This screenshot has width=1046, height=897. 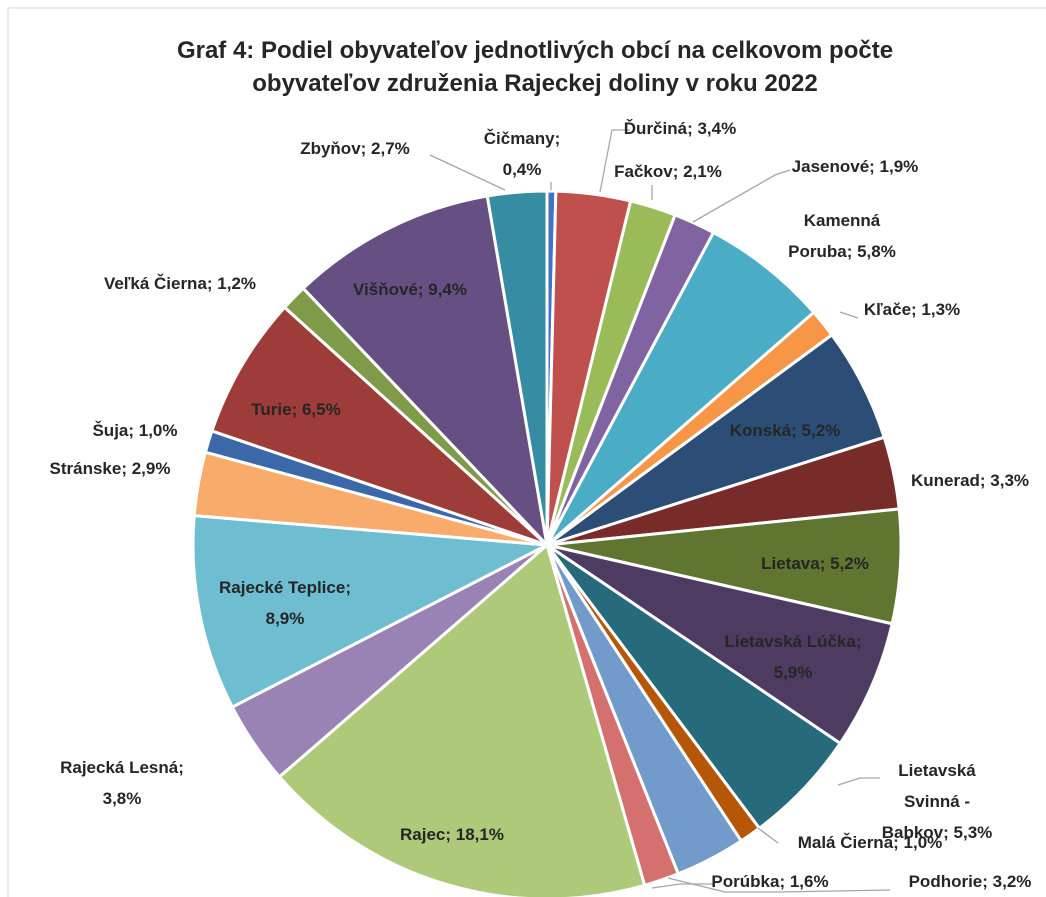 What do you see at coordinates (122, 798) in the screenshot?
I see `text-line: 3,8%` at bounding box center [122, 798].